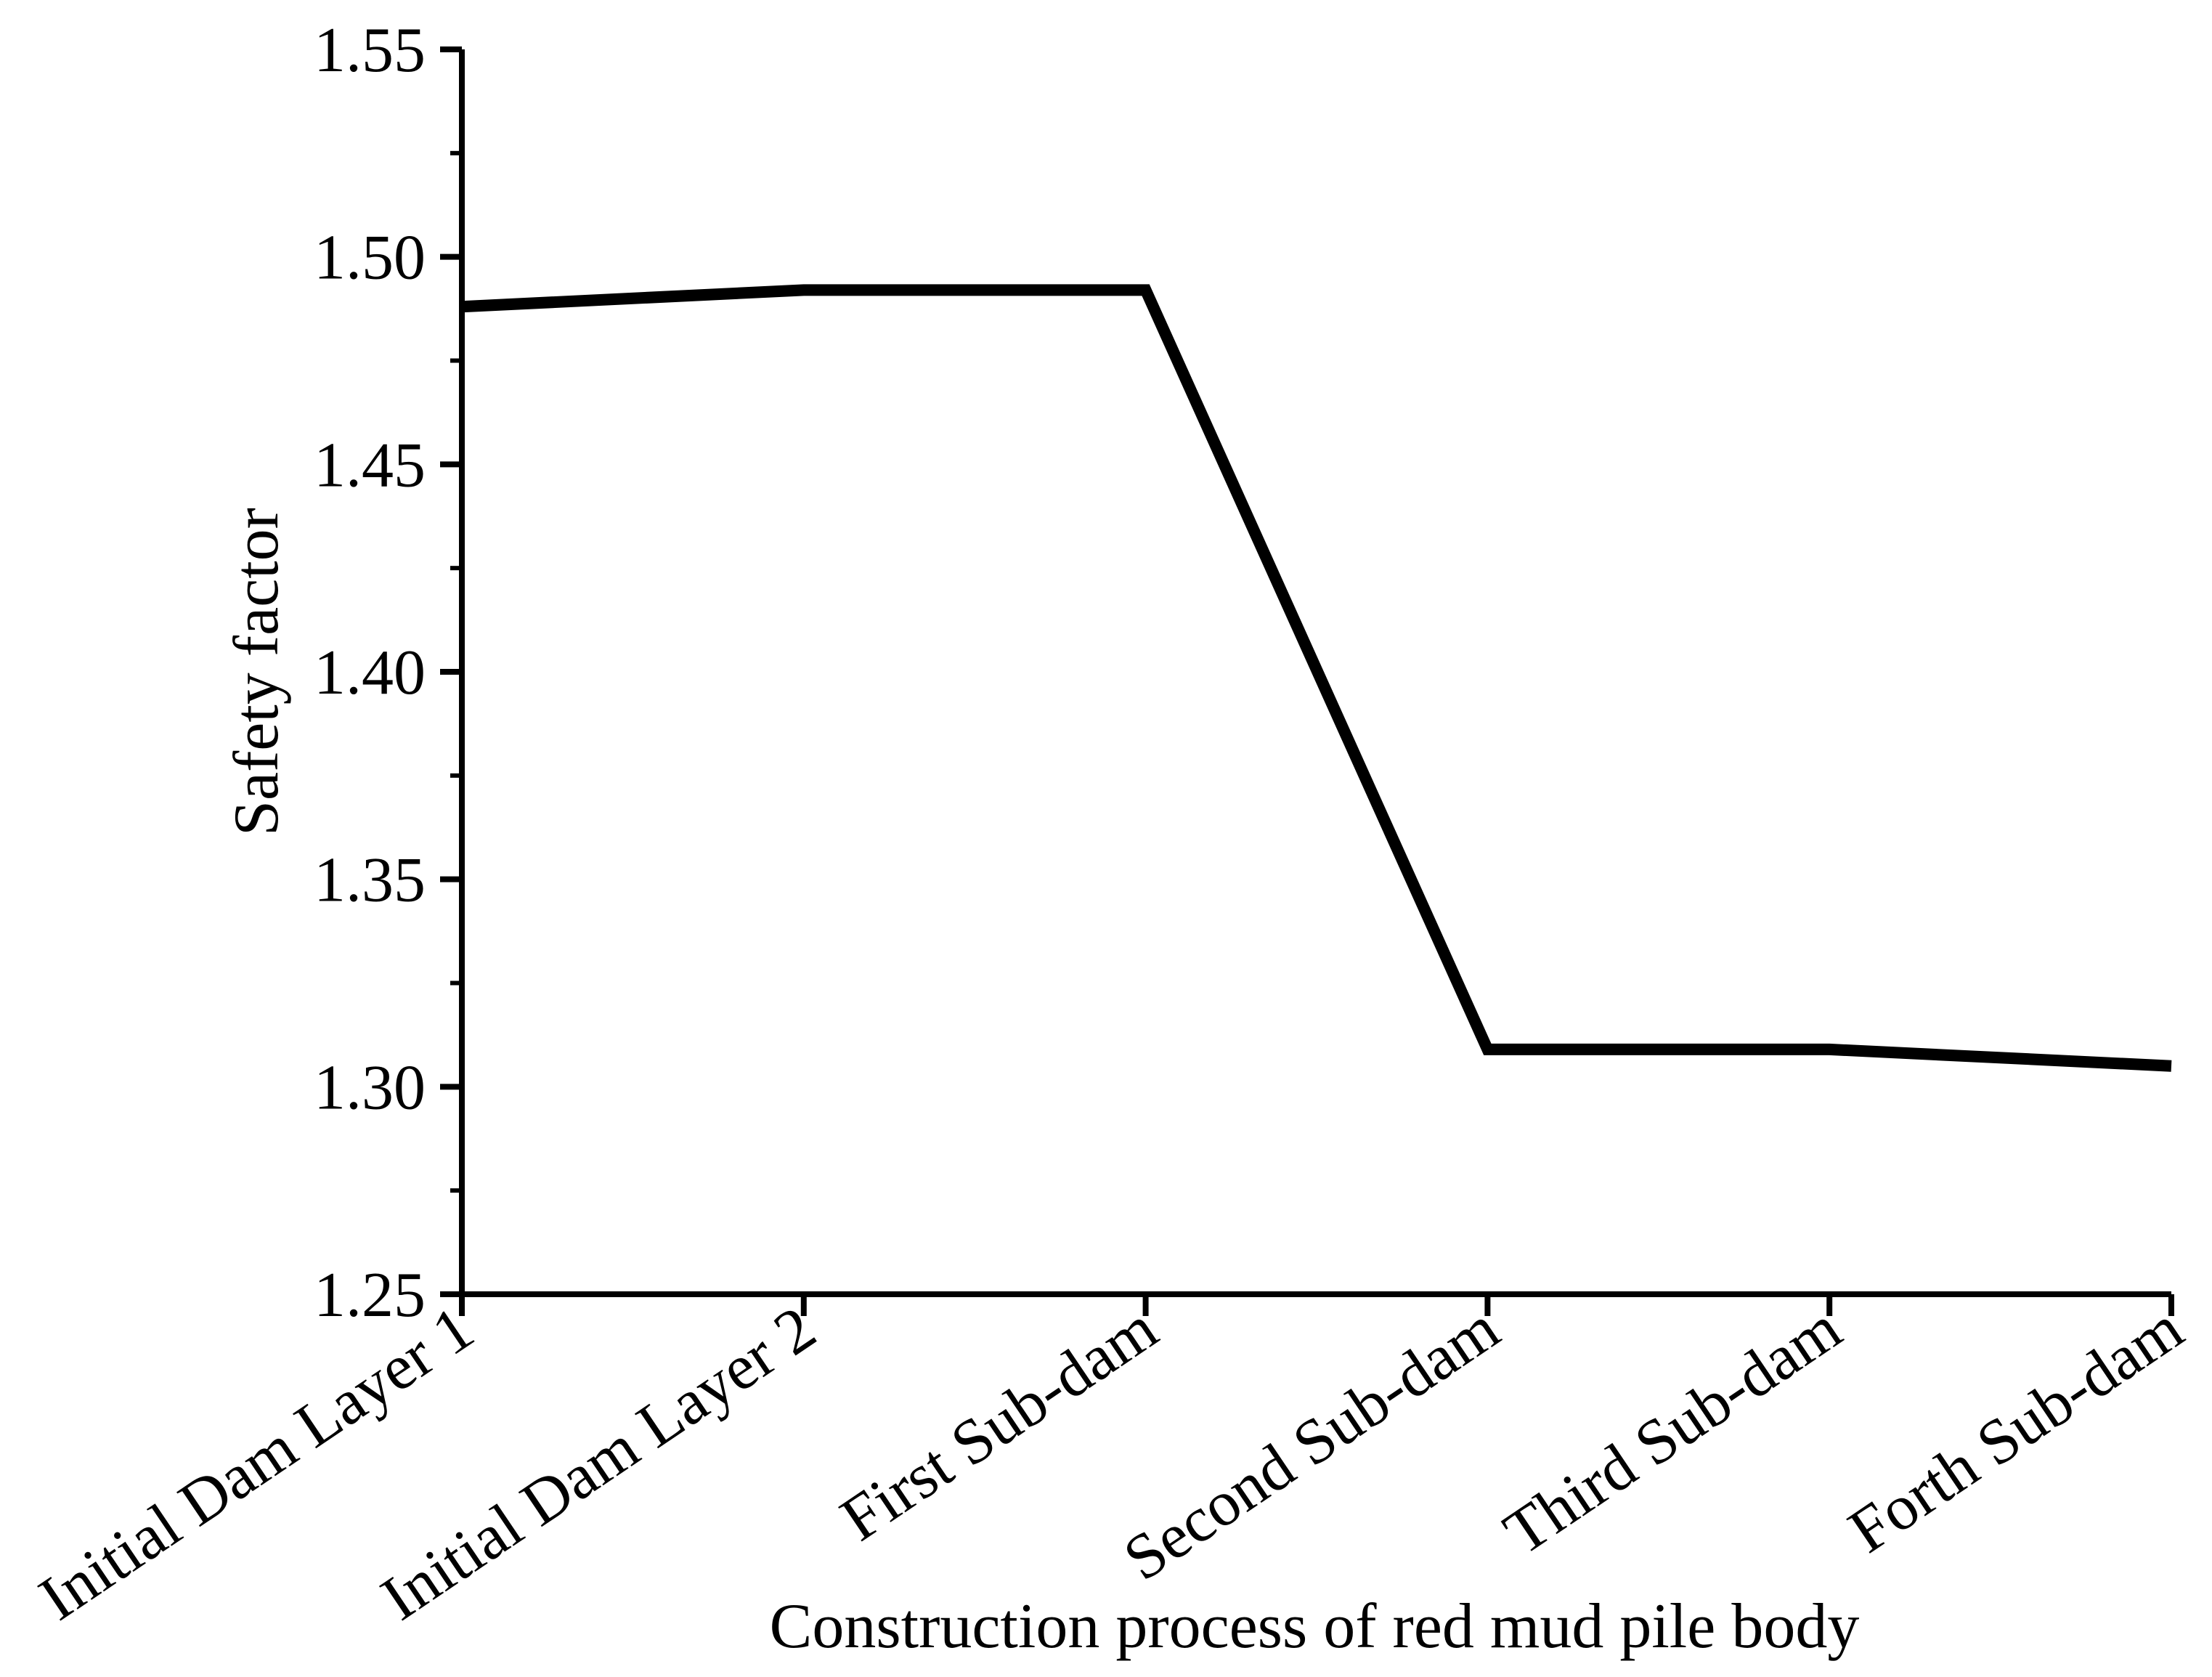 This screenshot has width=2212, height=1677. I want to click on y-tick-label: 1.50, so click(370, 258).